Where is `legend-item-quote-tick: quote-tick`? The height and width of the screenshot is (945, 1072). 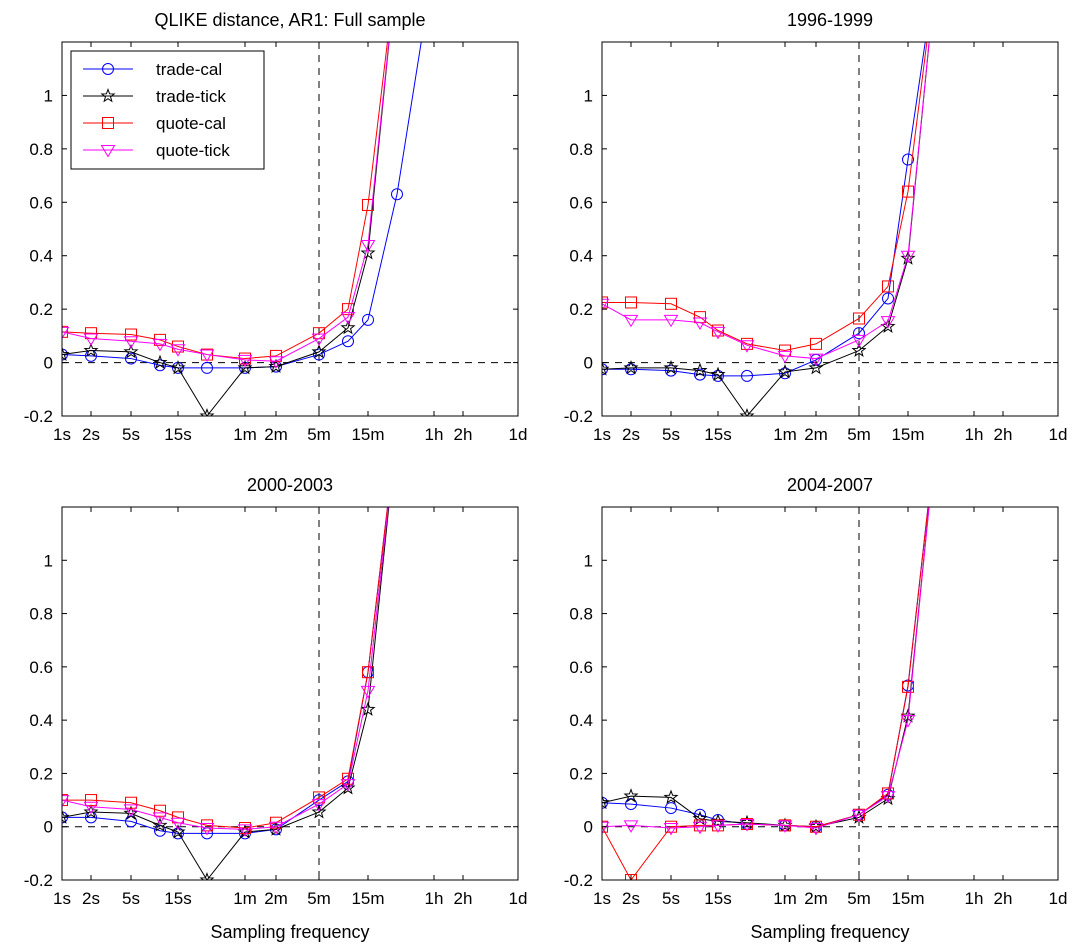
legend-item-quote-tick: quote-tick is located at coordinates (156, 150).